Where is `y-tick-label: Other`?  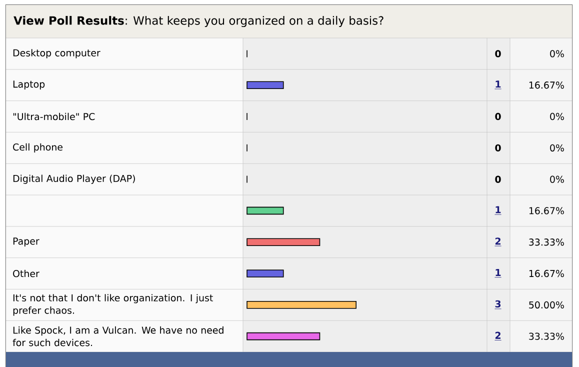
y-tick-label: Other is located at coordinates (26, 274).